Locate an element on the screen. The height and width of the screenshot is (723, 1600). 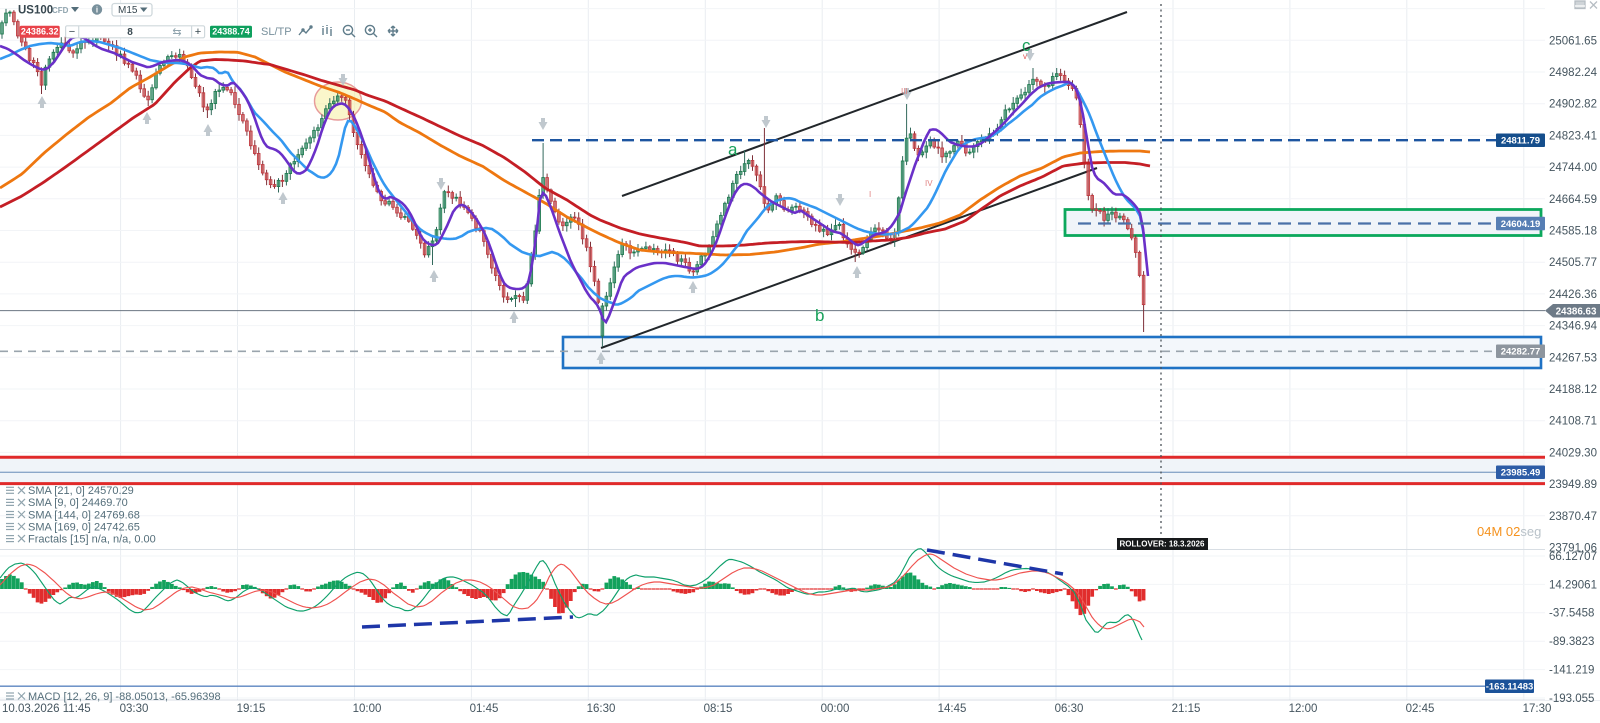
svg-text: 24029.30 is located at coordinates (1573, 453).